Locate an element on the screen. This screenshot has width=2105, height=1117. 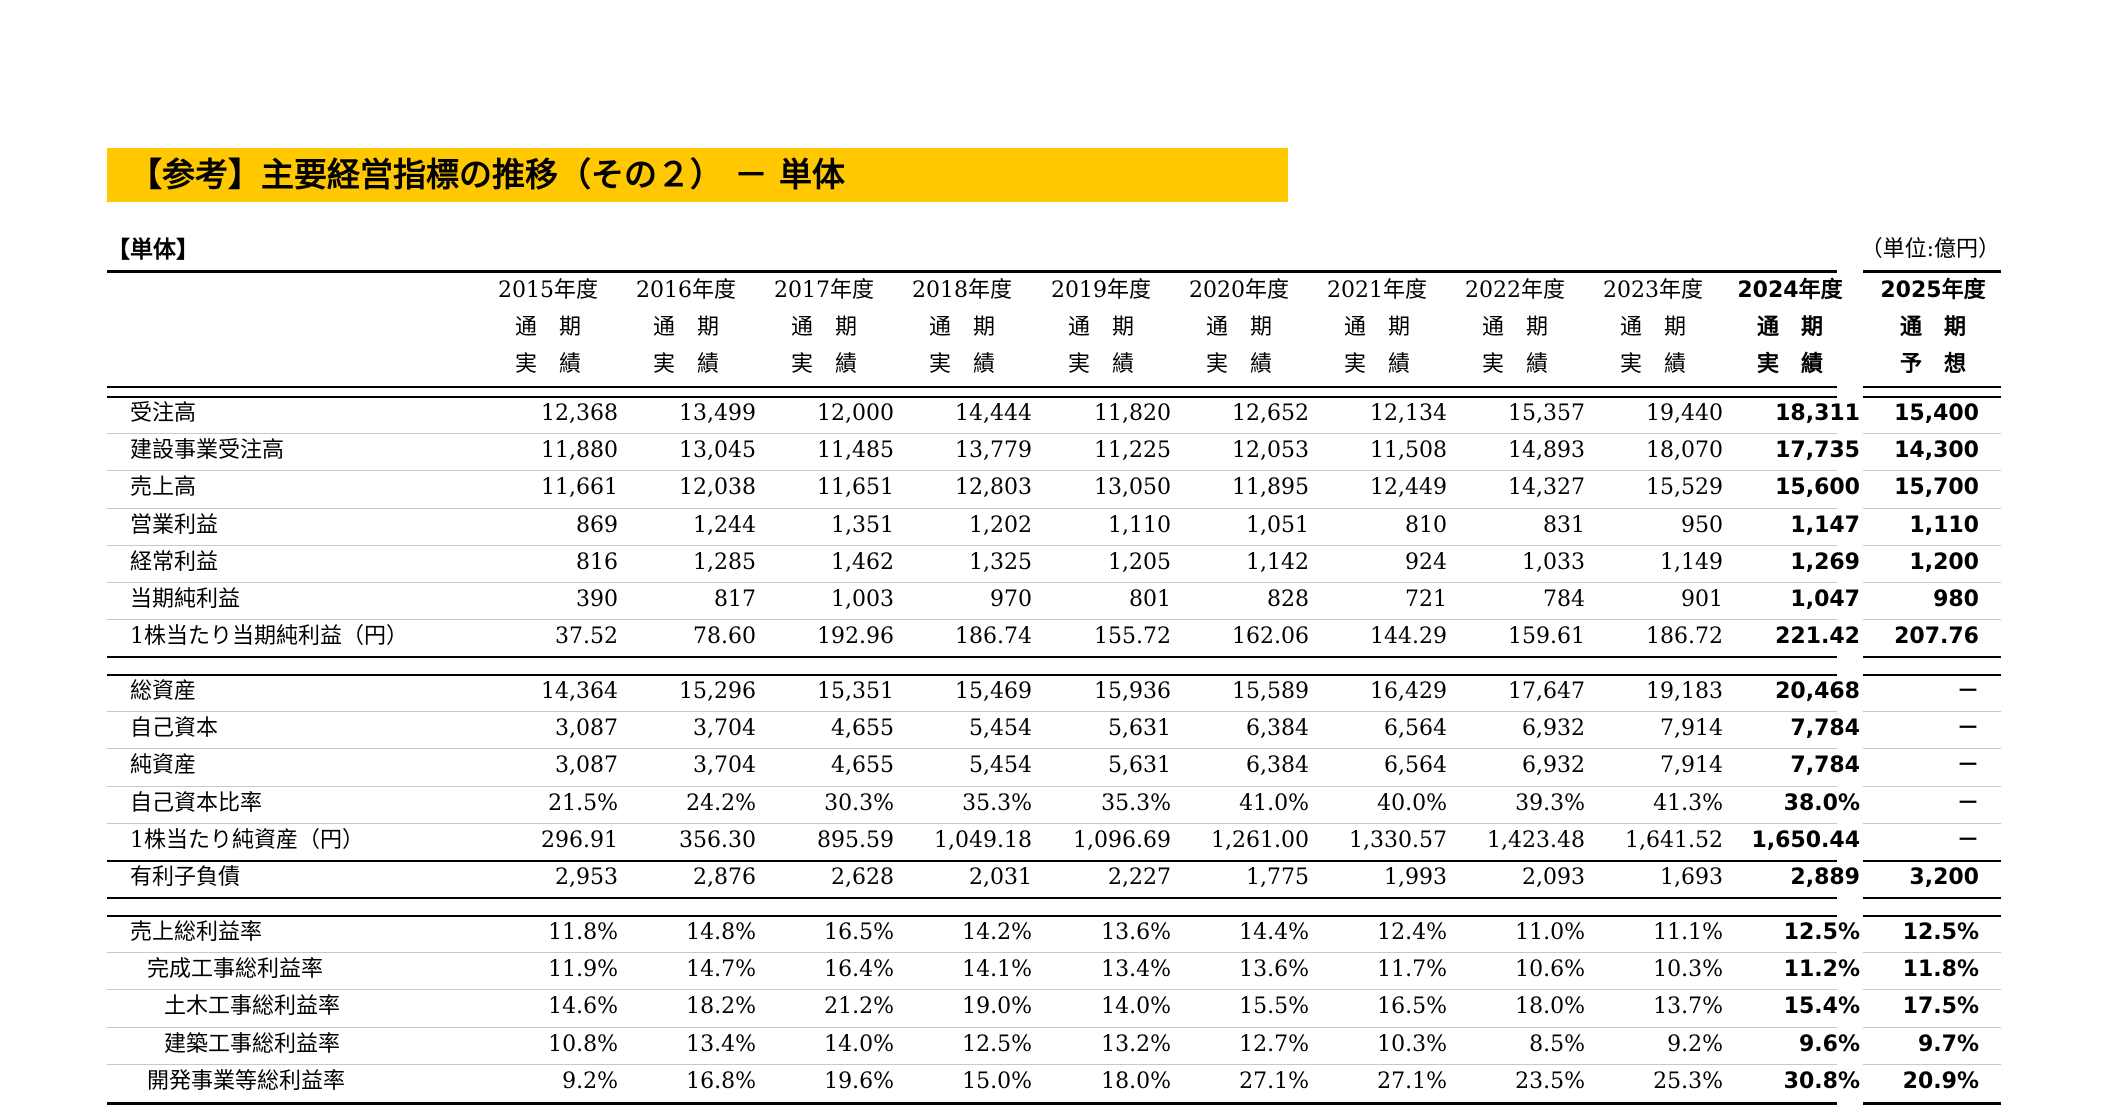
table-cell: 1,693 is located at coordinates (1691, 877).